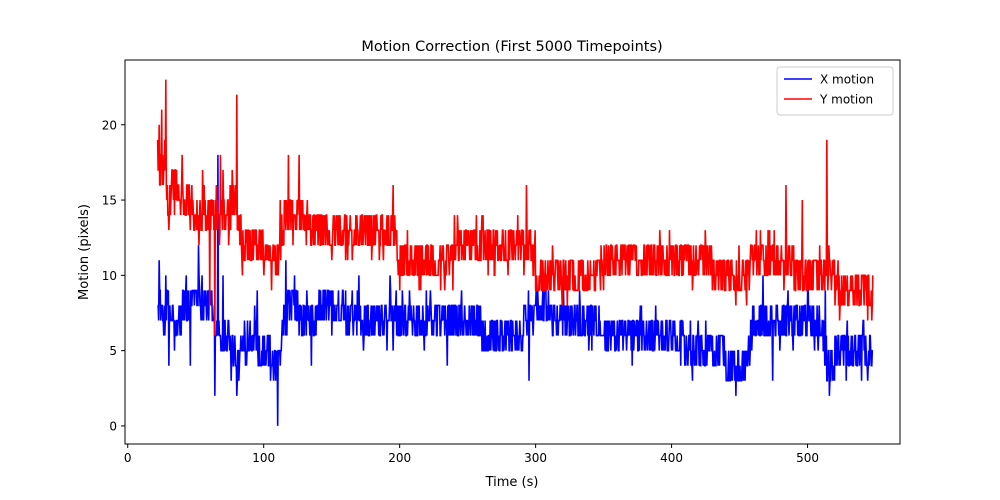 Image resolution: width=1000 pixels, height=500 pixels. What do you see at coordinates (471, 454) in the screenshot?
I see `x-axis: 0 100 200 300 400 500` at bounding box center [471, 454].